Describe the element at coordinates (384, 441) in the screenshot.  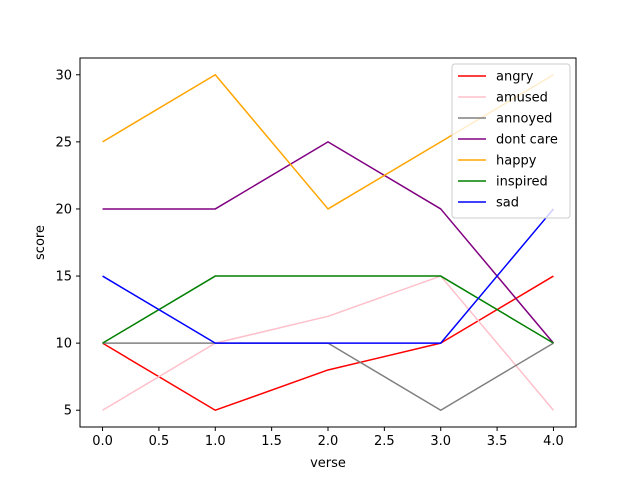
I see `x-tick-label: 2.5` at that location.